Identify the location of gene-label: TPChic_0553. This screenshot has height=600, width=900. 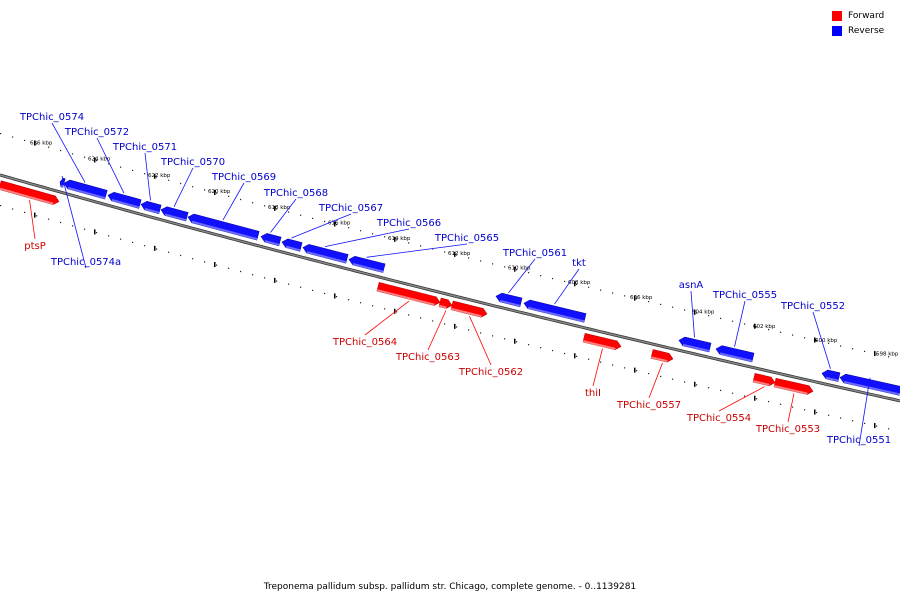
(787, 429).